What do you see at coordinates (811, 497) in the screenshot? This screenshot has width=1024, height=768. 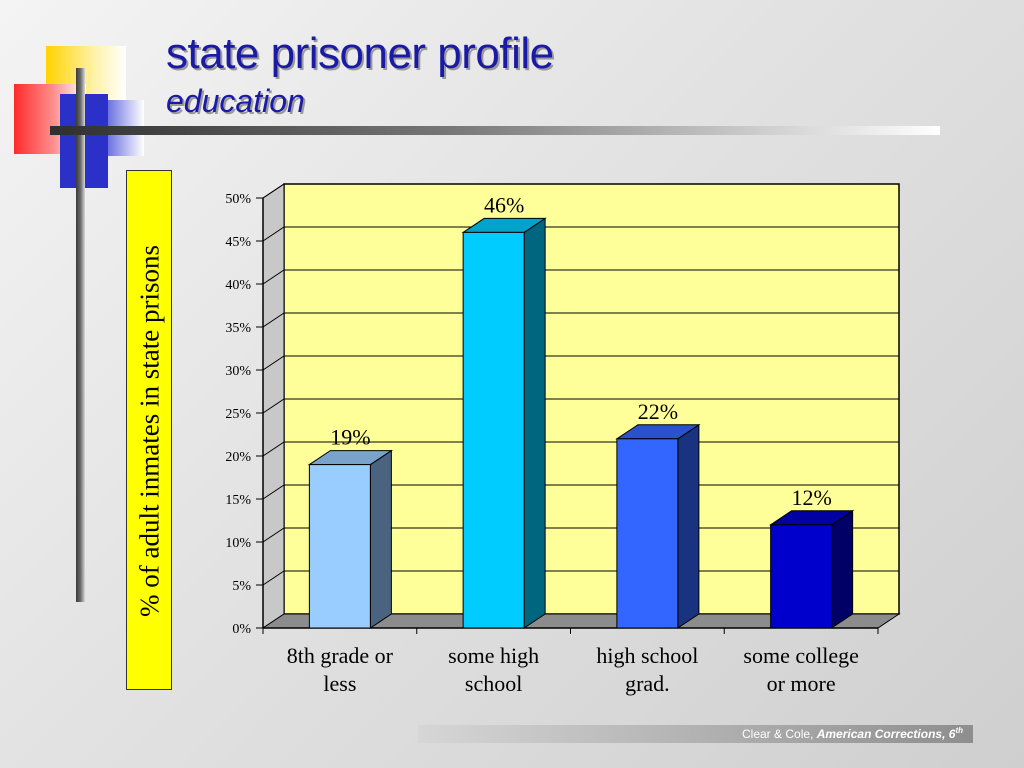 I see `data-label: 12%` at bounding box center [811, 497].